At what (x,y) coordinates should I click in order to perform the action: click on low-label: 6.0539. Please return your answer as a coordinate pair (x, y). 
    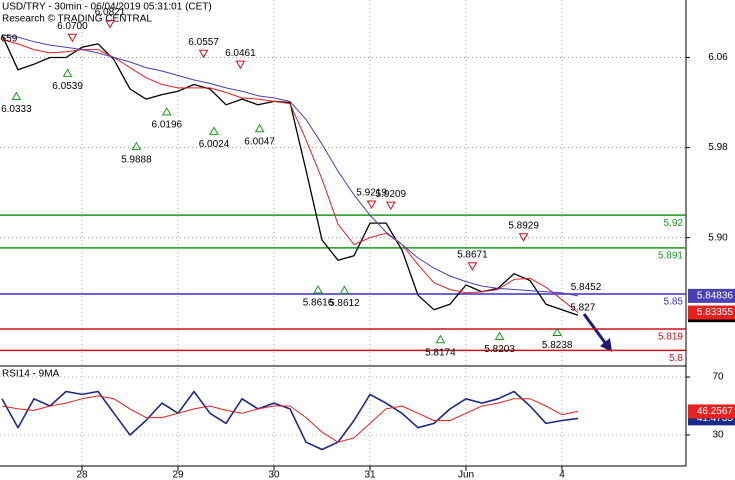
    Looking at the image, I should click on (67, 86).